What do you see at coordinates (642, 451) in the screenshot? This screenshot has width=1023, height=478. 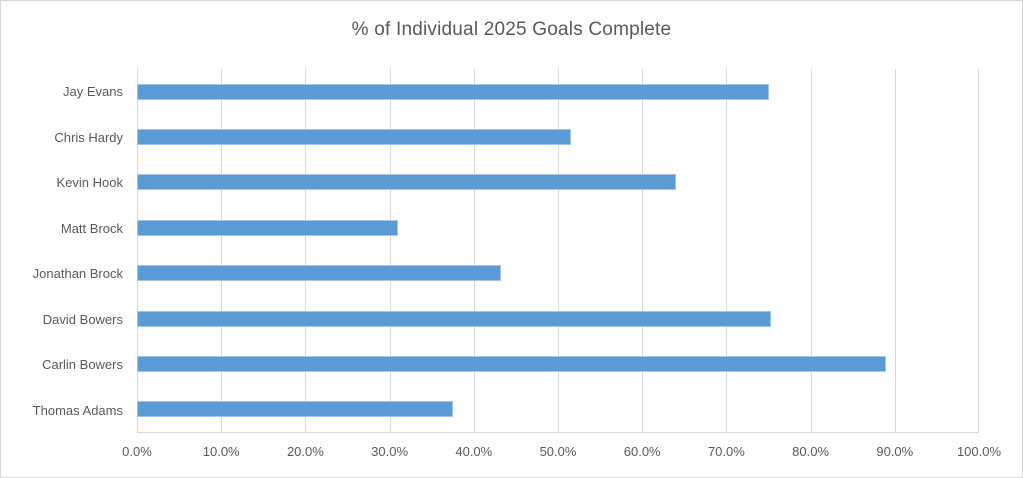 I see `x-tick-label: 60.0%` at bounding box center [642, 451].